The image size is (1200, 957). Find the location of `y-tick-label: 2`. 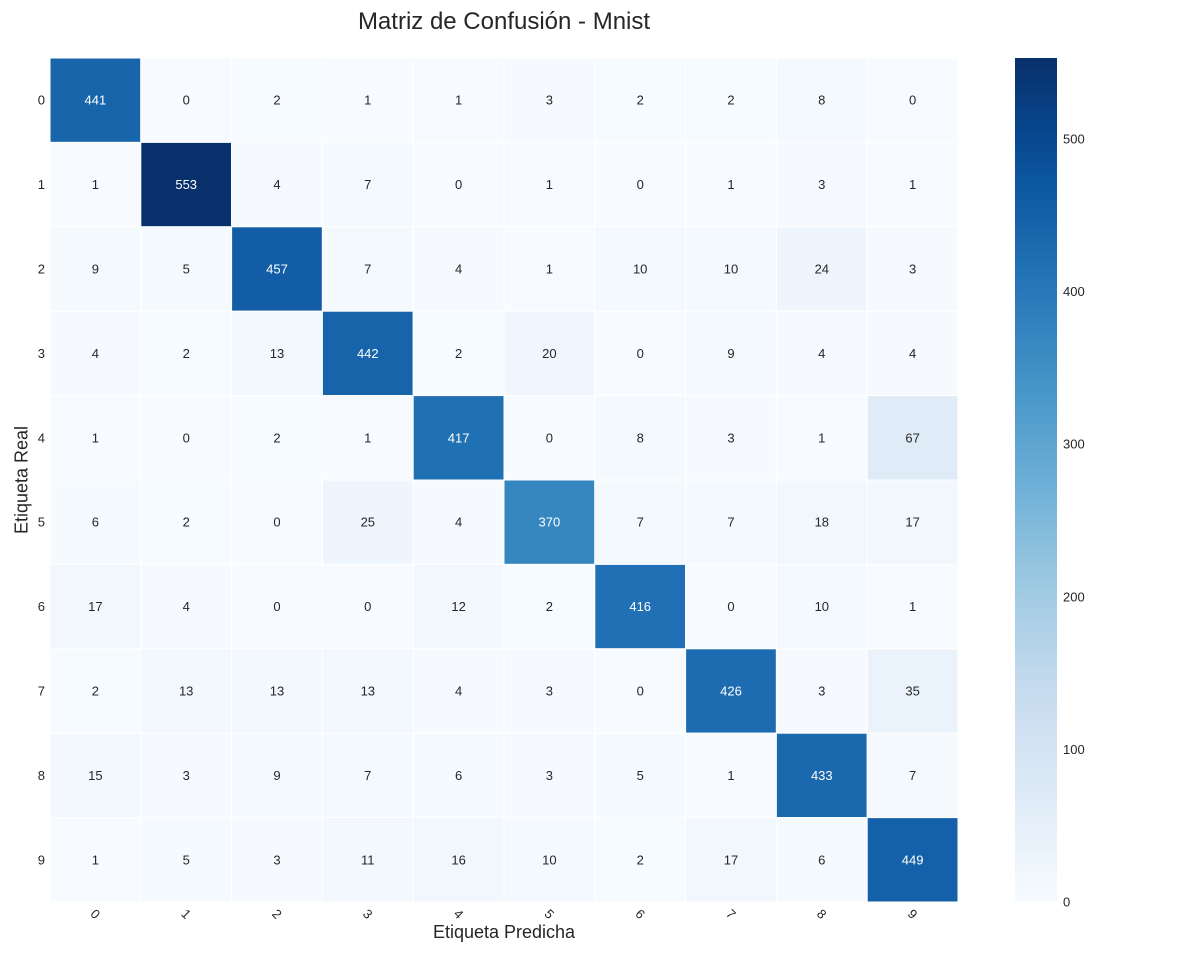

y-tick-label: 2 is located at coordinates (41, 269).